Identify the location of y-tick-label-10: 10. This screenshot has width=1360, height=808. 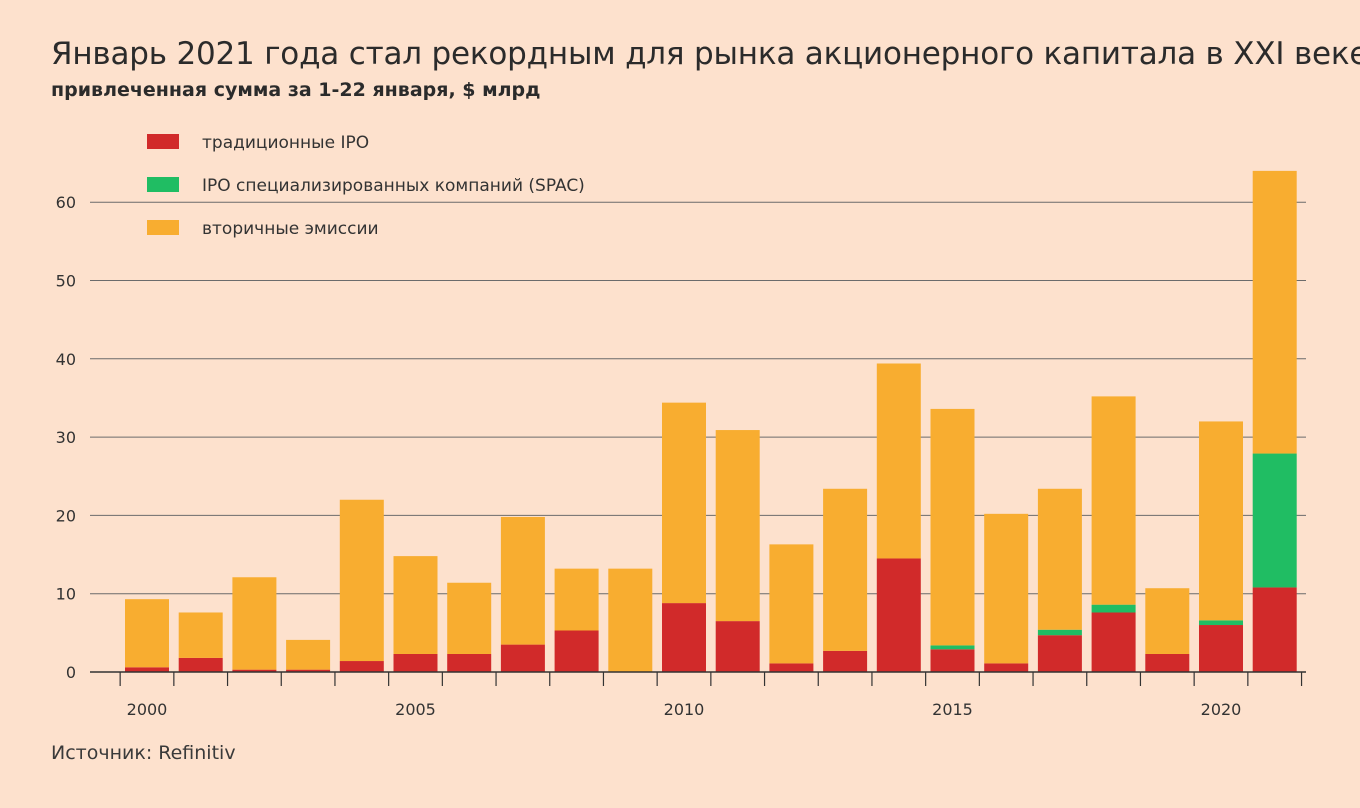
(66, 594).